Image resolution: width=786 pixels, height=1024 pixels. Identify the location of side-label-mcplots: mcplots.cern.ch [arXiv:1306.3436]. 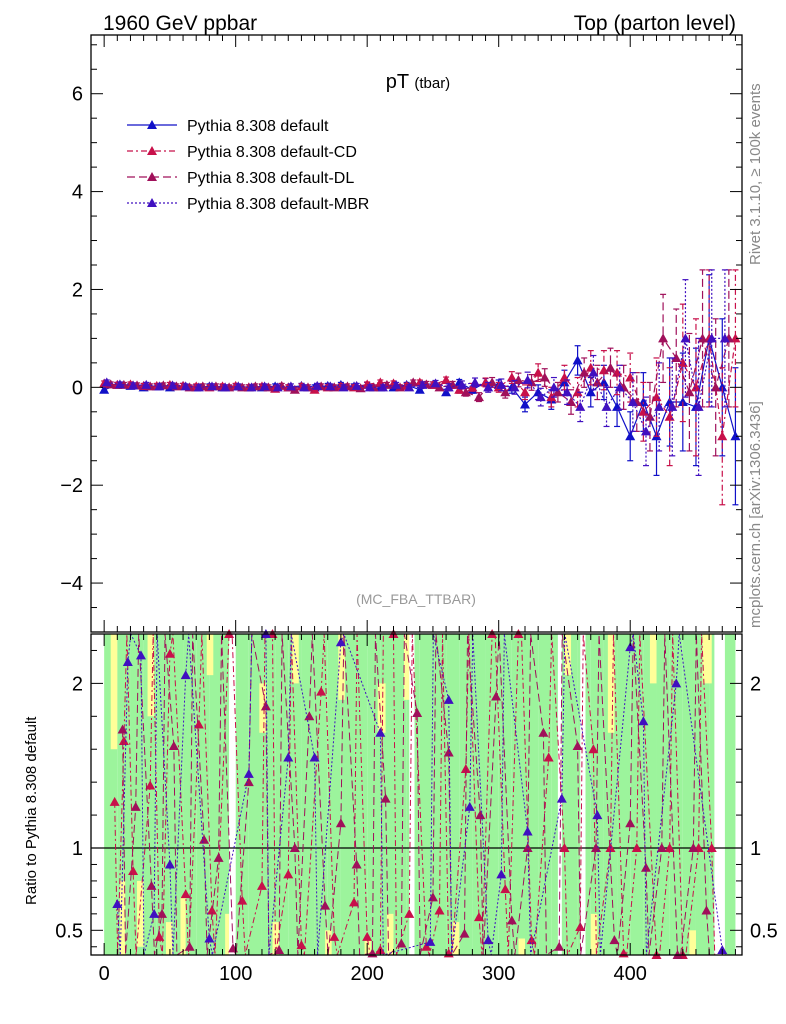
(755, 514).